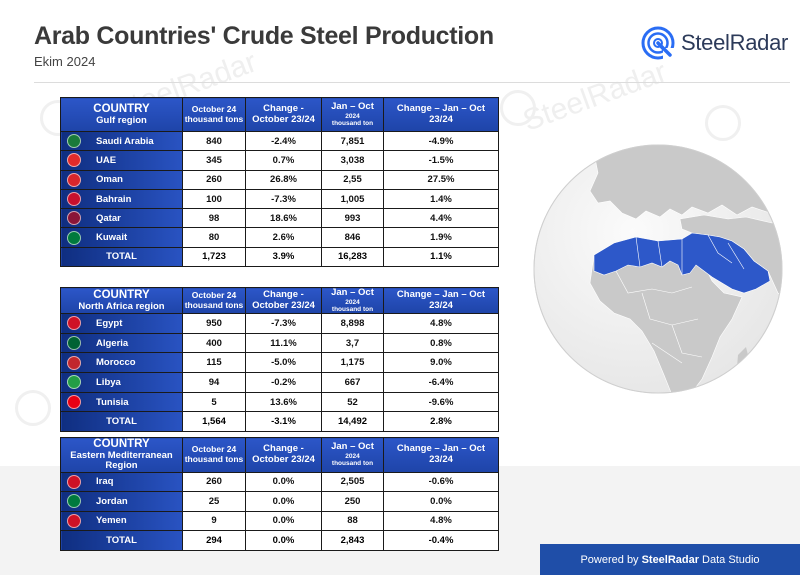 This screenshot has width=800, height=575. What do you see at coordinates (609, 559) in the screenshot?
I see `powered-by-prefix: Powered by` at bounding box center [609, 559].